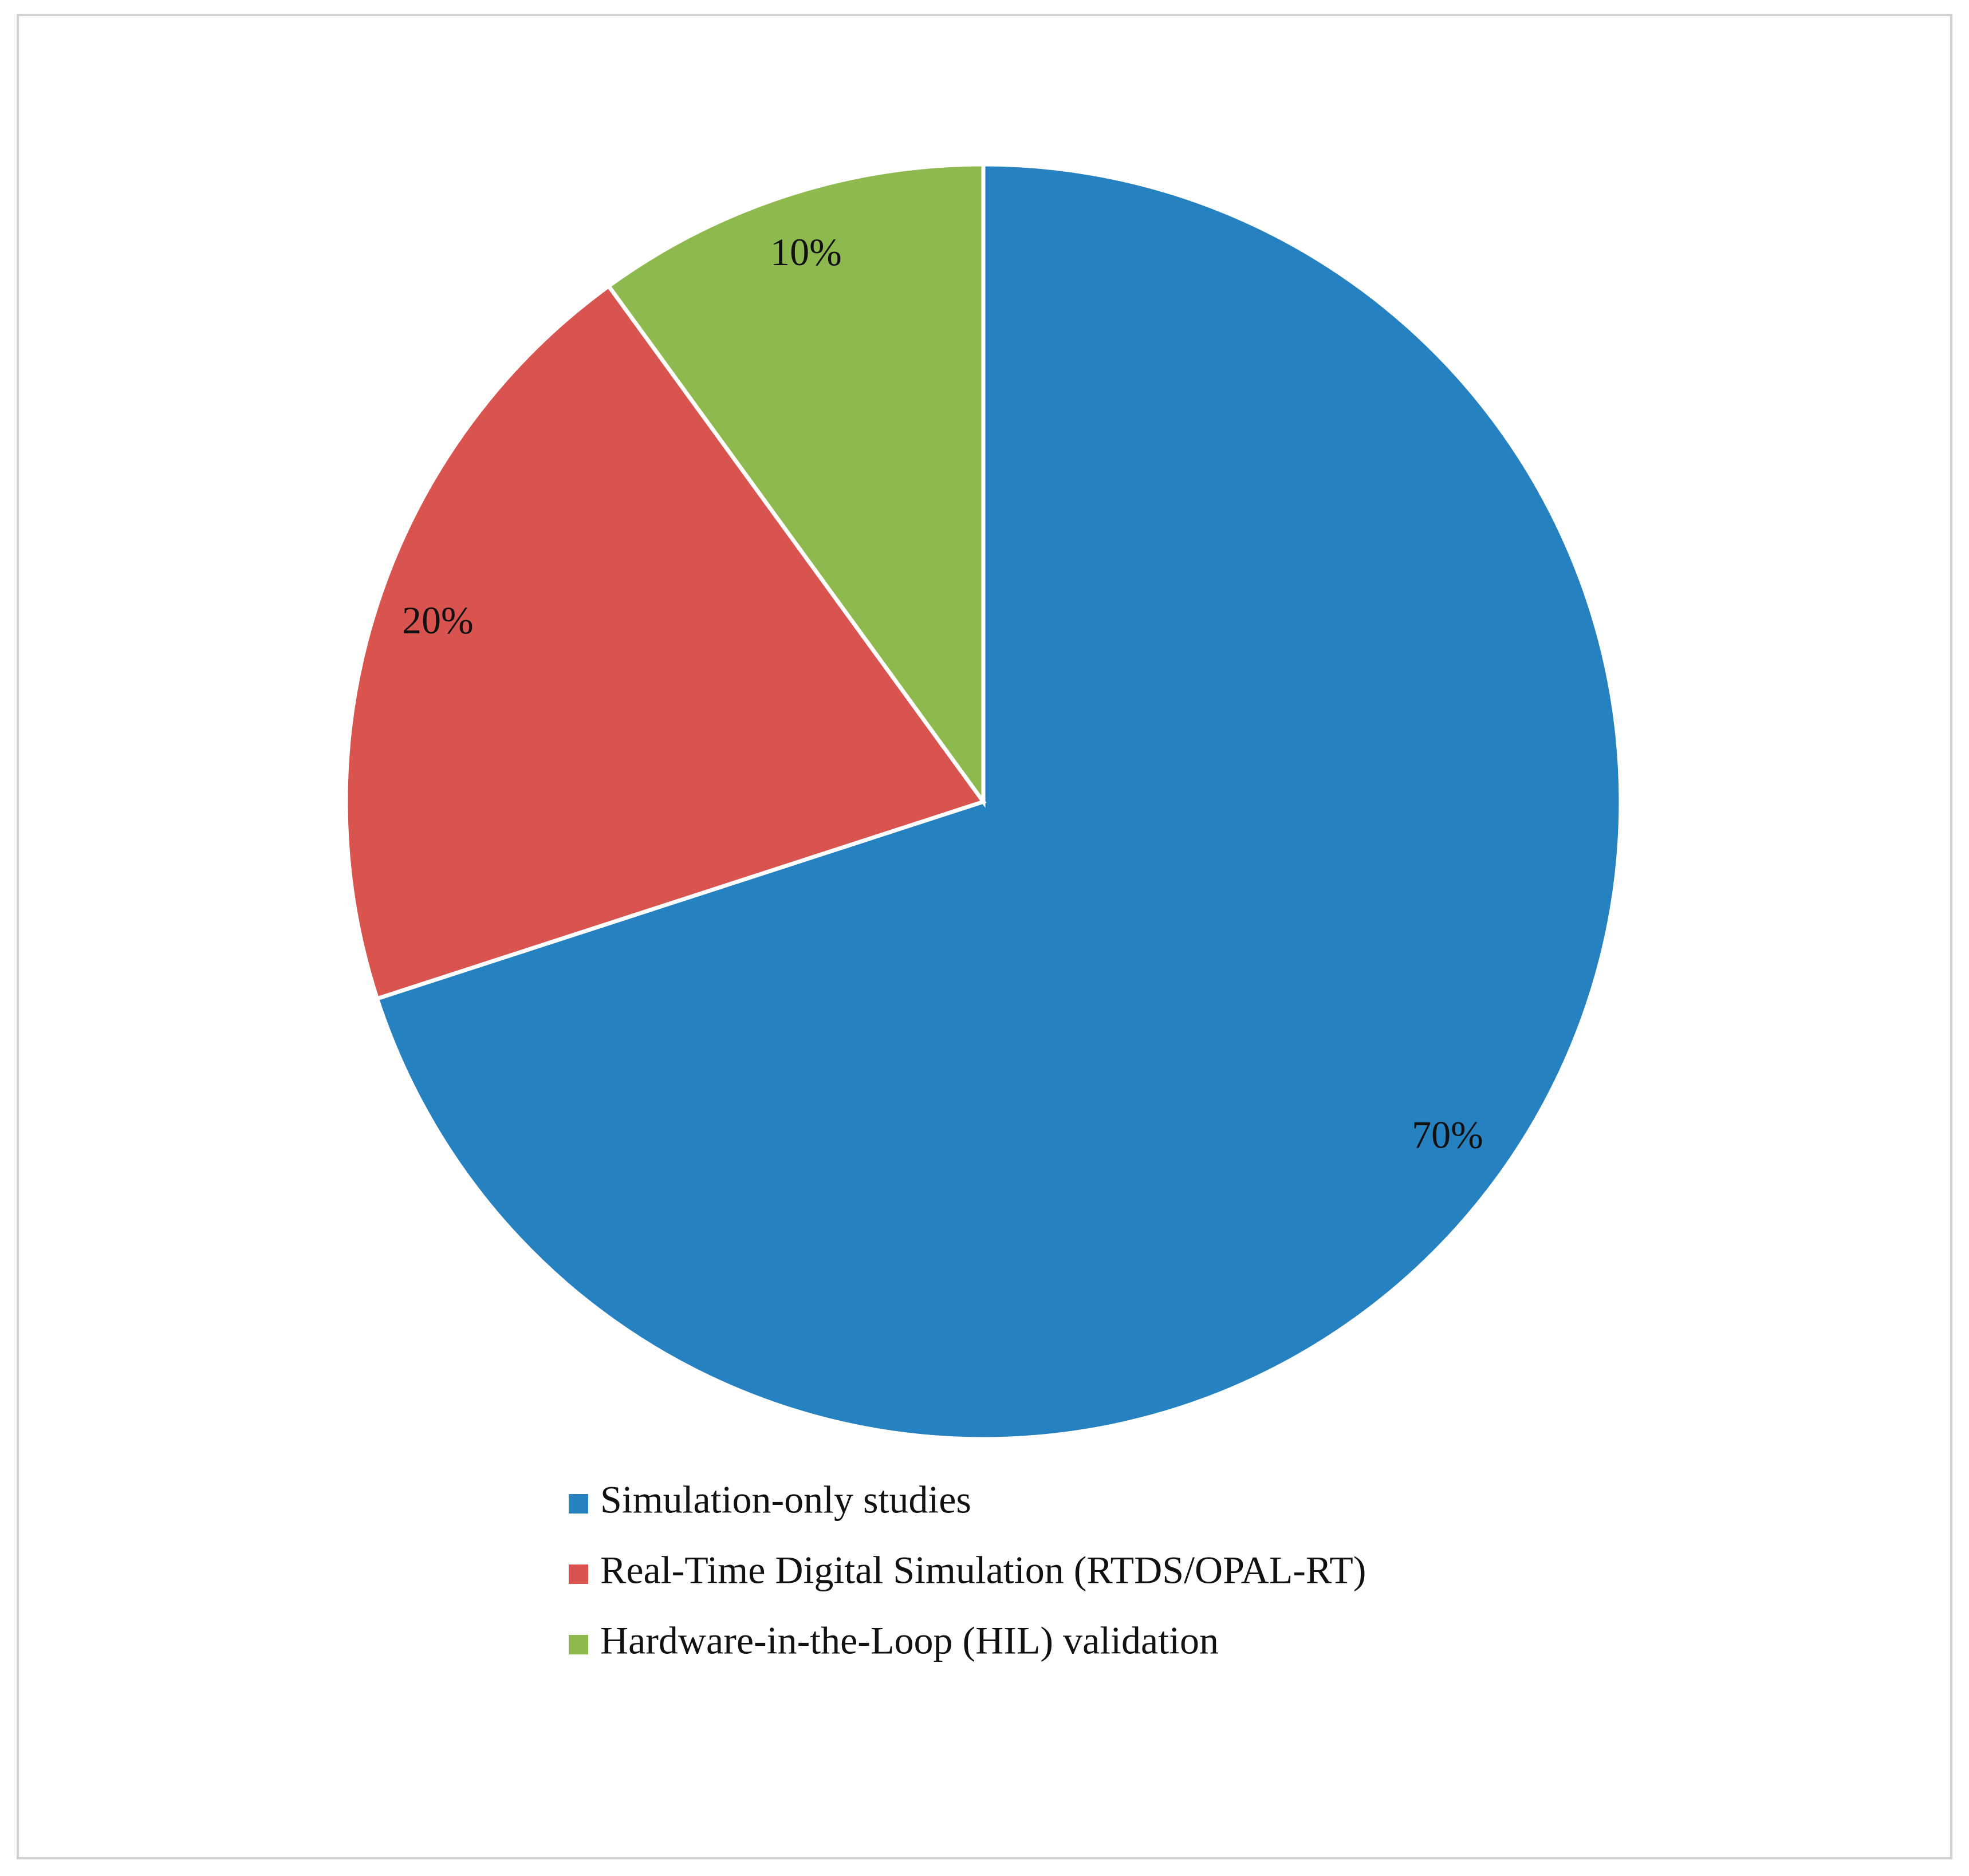 This screenshot has height=1876, width=1969. What do you see at coordinates (438, 620) in the screenshot?
I see `data-label: 20%` at bounding box center [438, 620].